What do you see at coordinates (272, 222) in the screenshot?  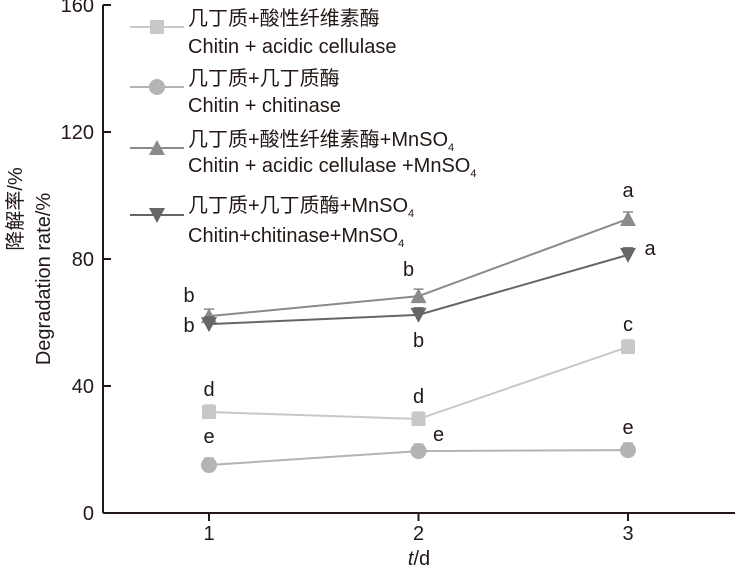 I see `legend-item: 几丁质+几丁质酶+MnSO4 Chitin+chitinase+MnSO4` at bounding box center [272, 222].